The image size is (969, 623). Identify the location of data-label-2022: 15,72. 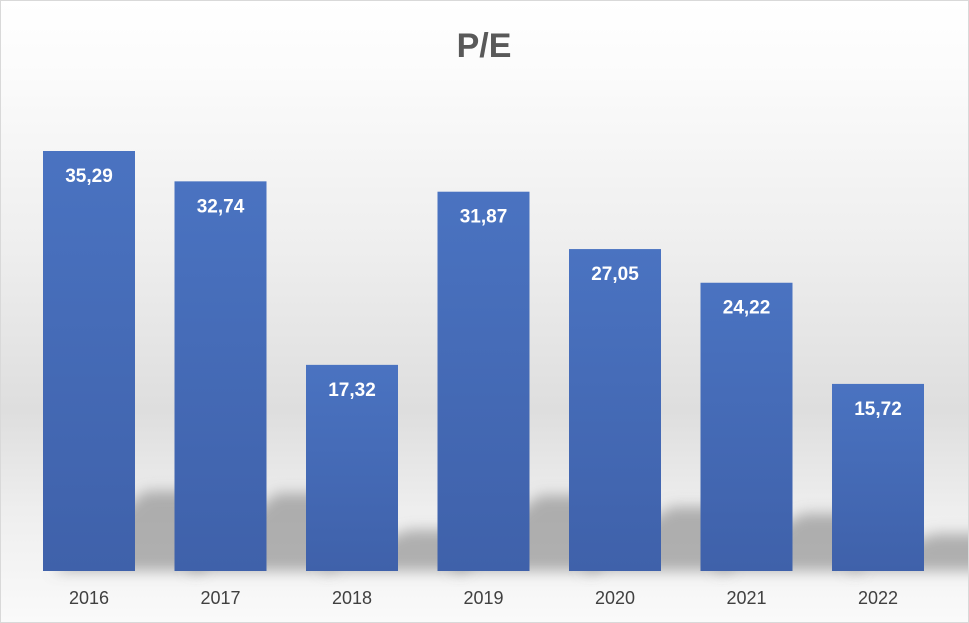
(878, 409).